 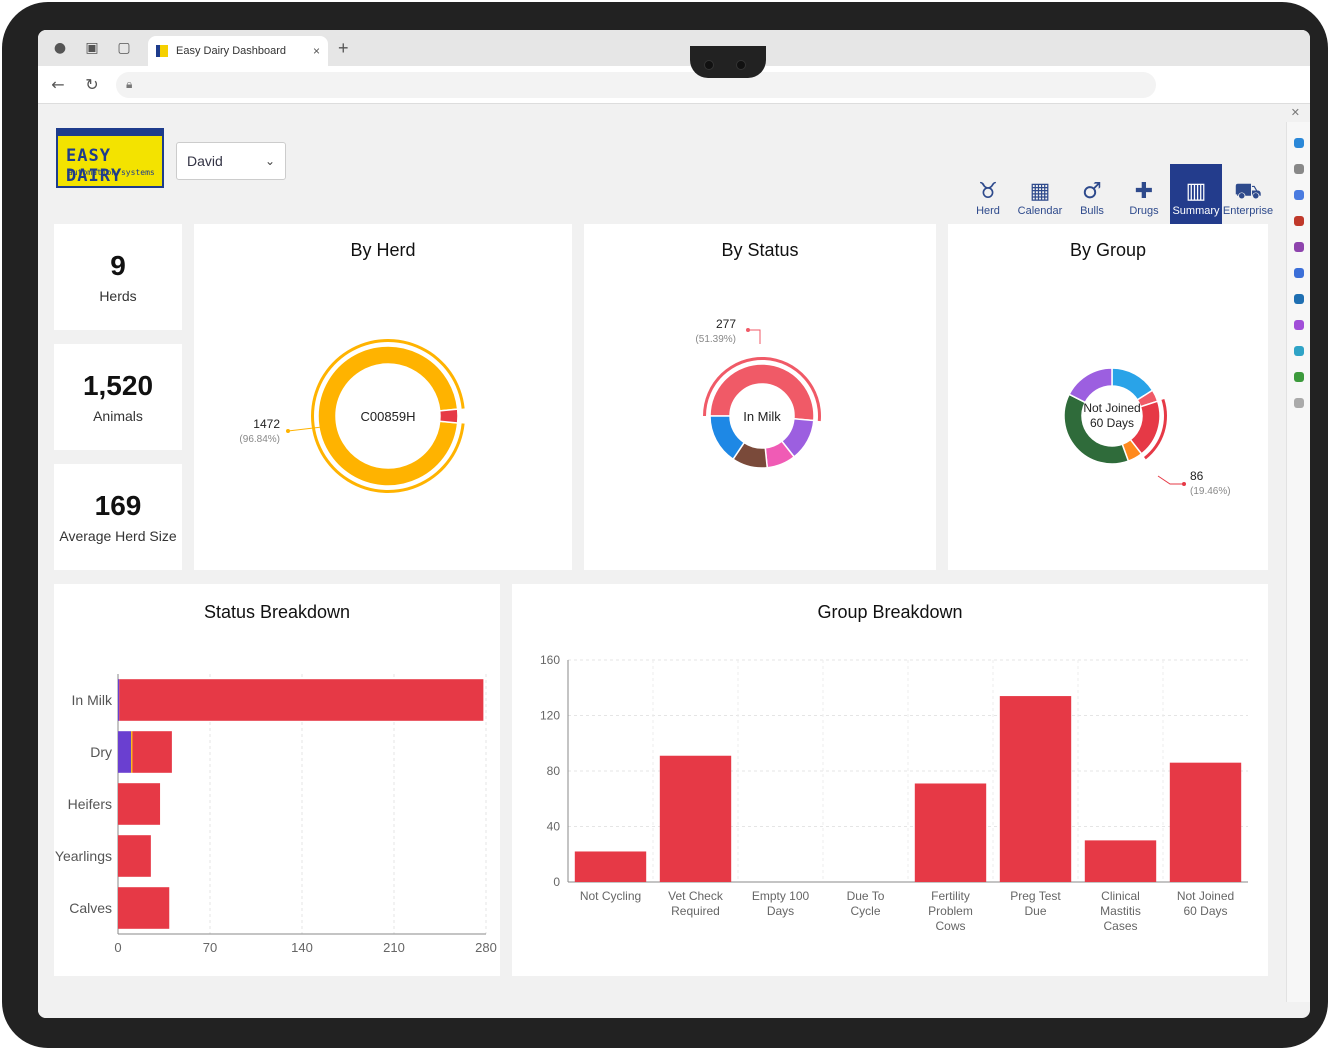 What do you see at coordinates (1298, 403) in the screenshot?
I see `add-icon` at bounding box center [1298, 403].